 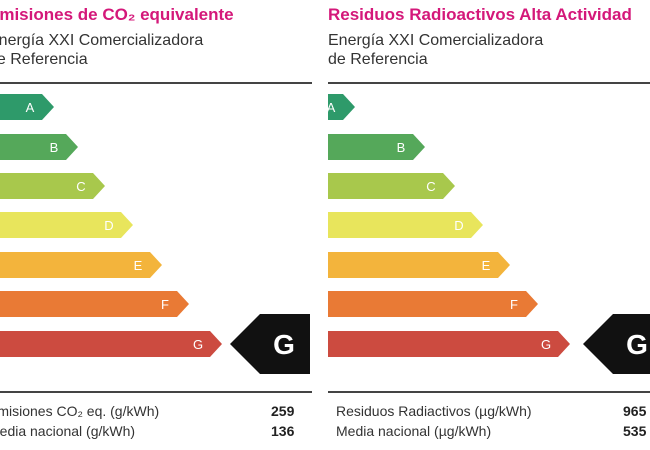 What do you see at coordinates (283, 411) in the screenshot?
I see `co2-metric-value: 259` at bounding box center [283, 411].